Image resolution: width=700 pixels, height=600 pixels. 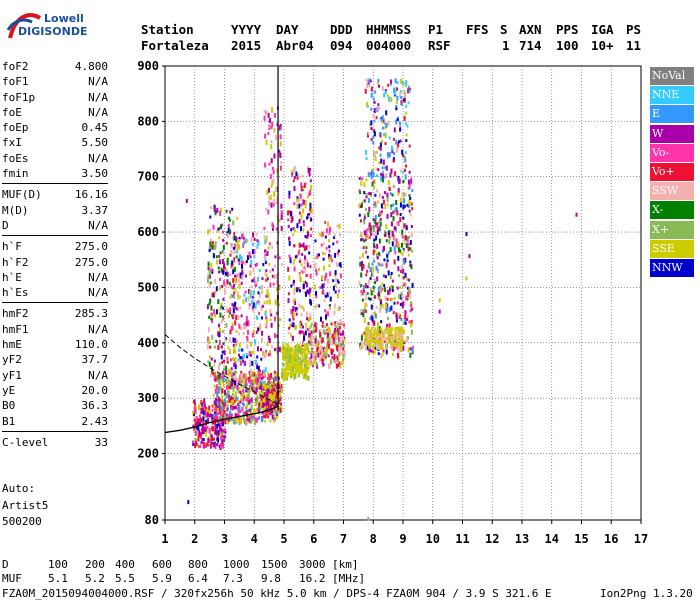 I want to click on x-tick-label: 9, so click(x=402, y=539).